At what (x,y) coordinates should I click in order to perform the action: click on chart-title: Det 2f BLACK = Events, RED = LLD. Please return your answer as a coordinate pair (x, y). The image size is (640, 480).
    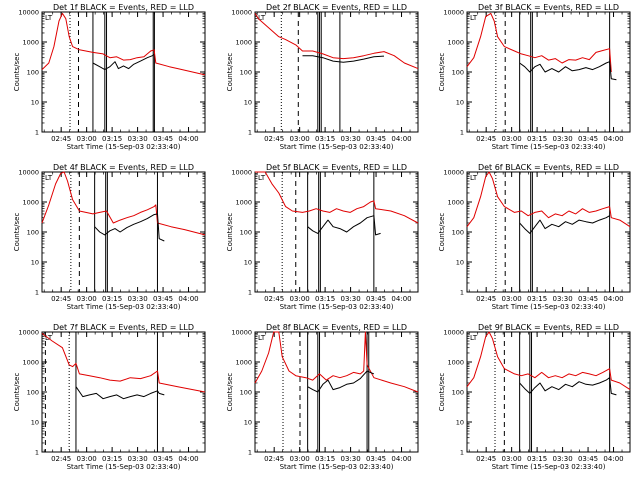
    Looking at the image, I should click on (336, 7).